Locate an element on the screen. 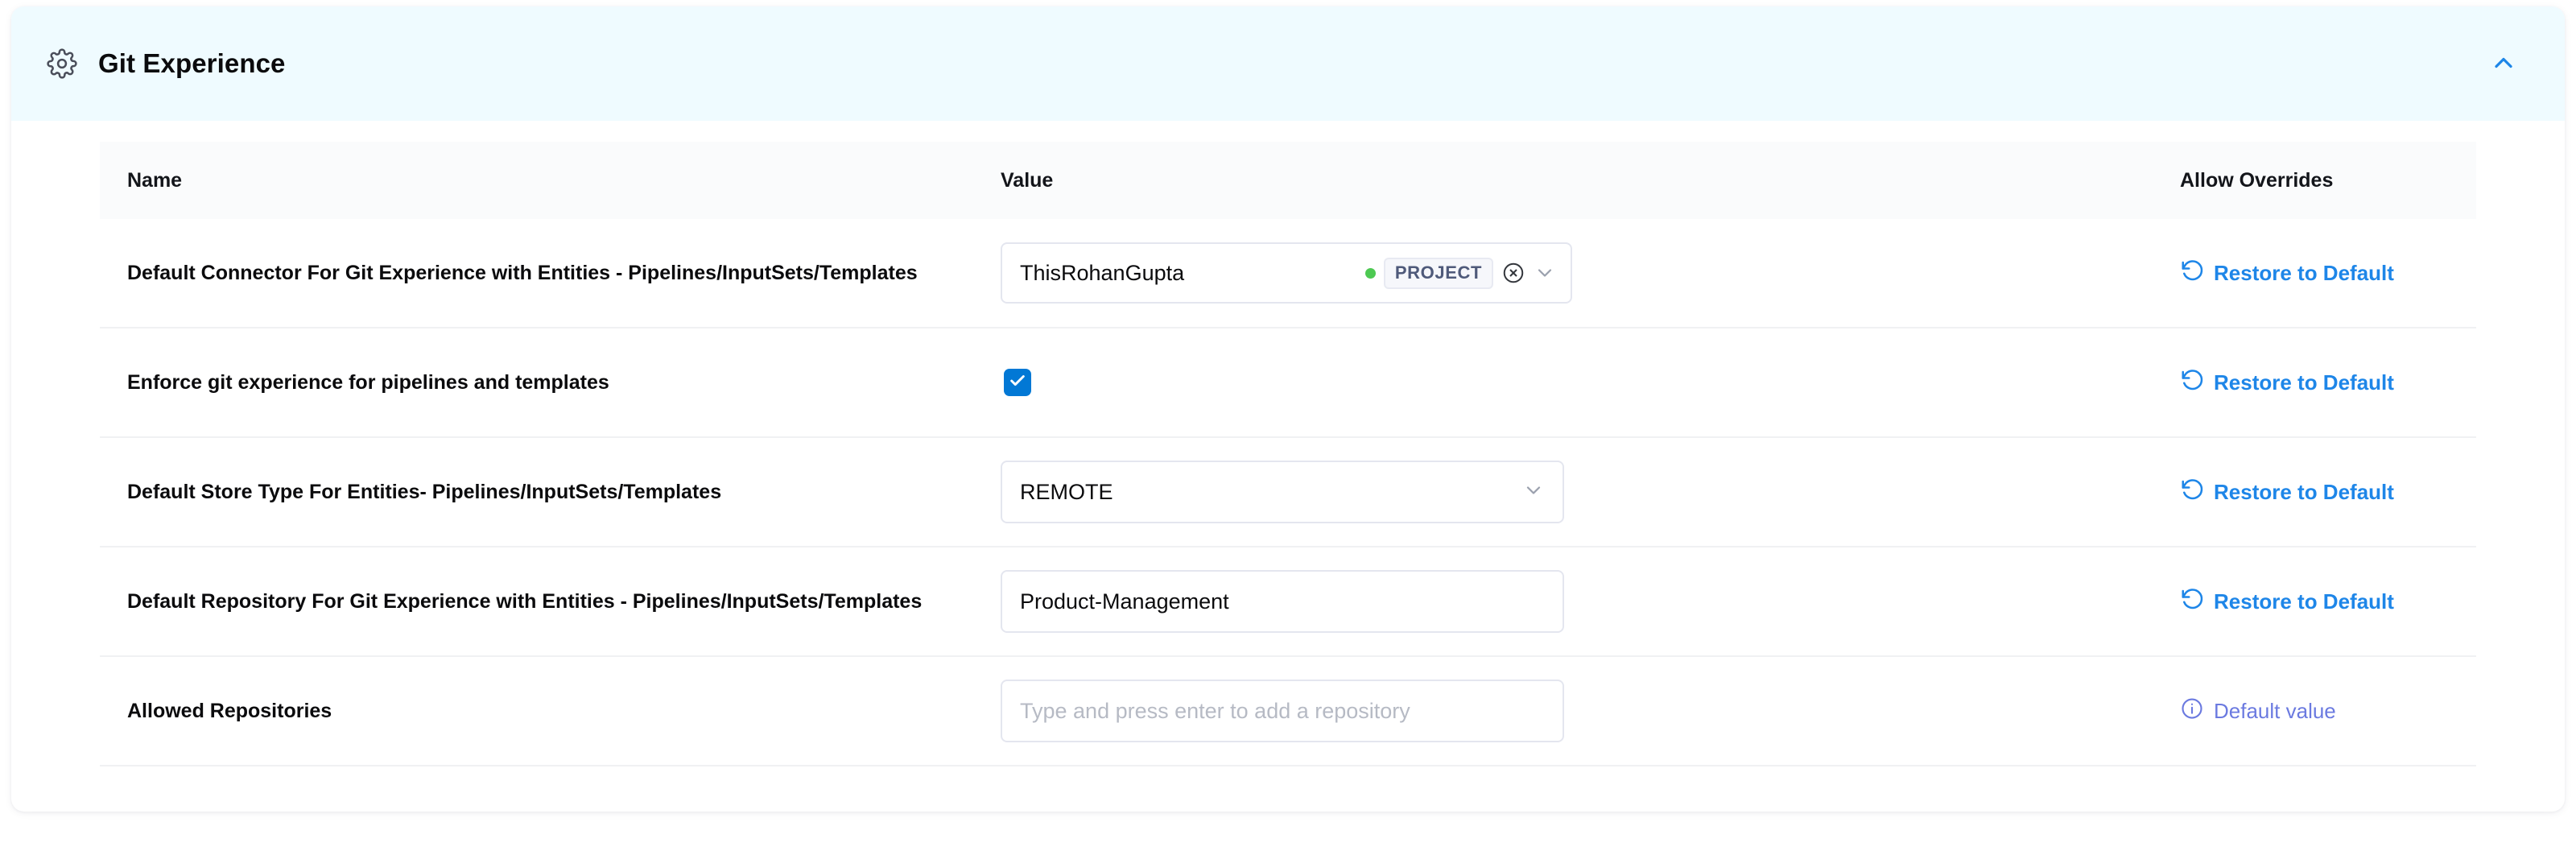 This screenshot has height=847, width=2576. default-repository-field is located at coordinates (1282, 601).